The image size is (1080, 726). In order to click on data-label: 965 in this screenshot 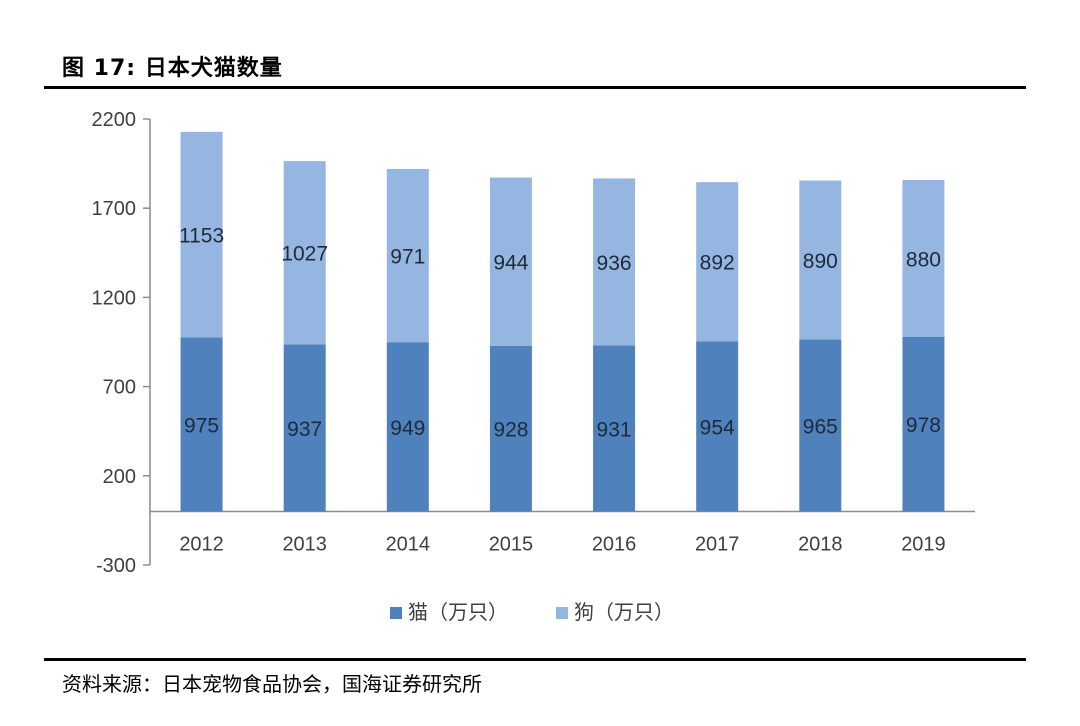, I will do `click(820, 426)`.